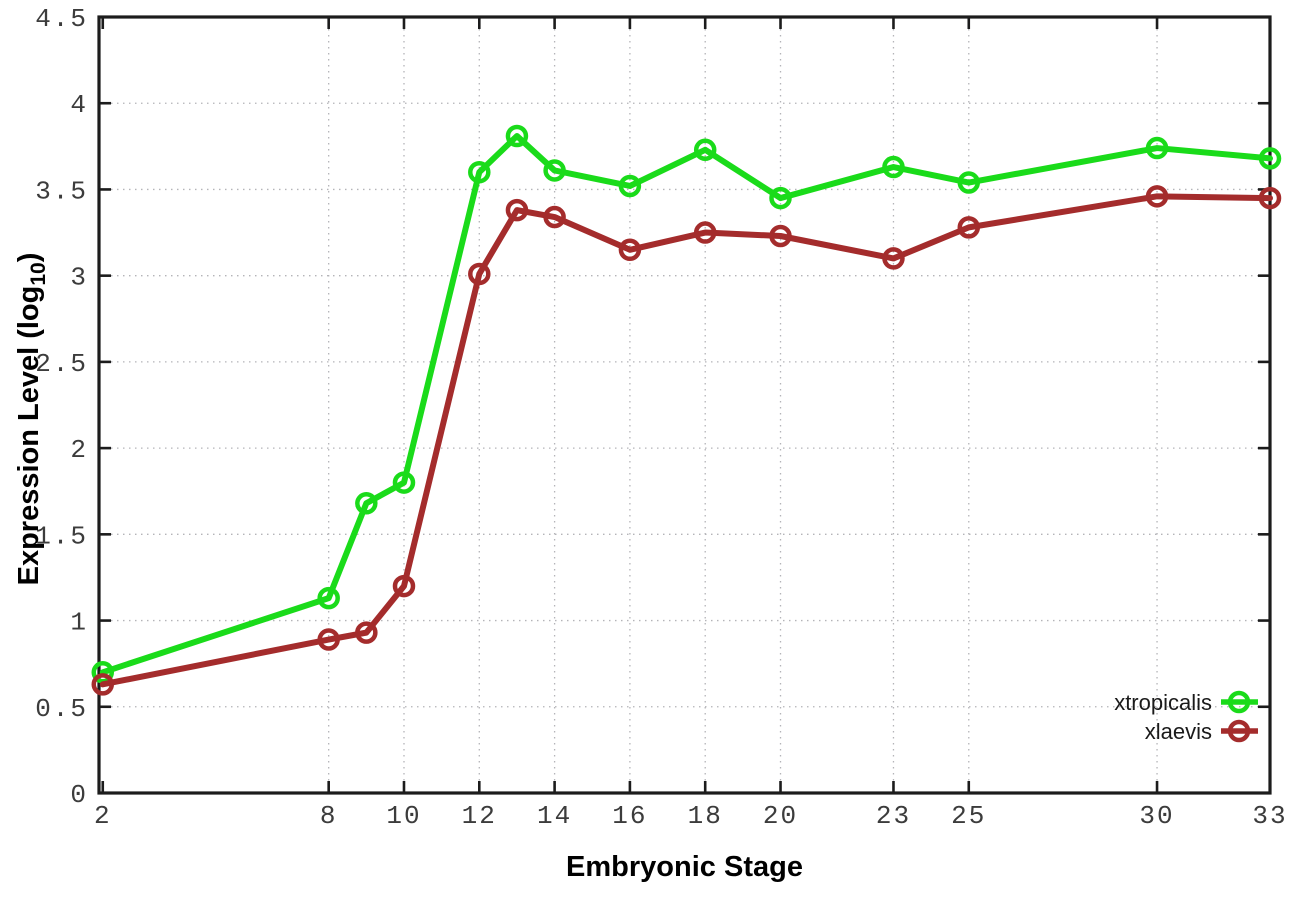 The height and width of the screenshot is (907, 1296). I want to click on y-tick-labels: 0 0.5 1 1.5 2 2.5 3 3.5 4 4.5, so click(61, 407).